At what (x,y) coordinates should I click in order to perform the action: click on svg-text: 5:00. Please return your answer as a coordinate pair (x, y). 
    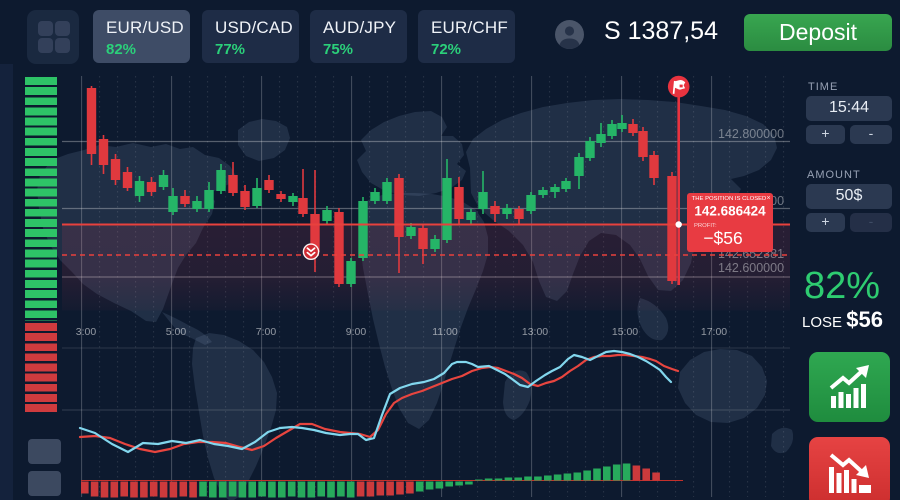
    Looking at the image, I should click on (176, 332).